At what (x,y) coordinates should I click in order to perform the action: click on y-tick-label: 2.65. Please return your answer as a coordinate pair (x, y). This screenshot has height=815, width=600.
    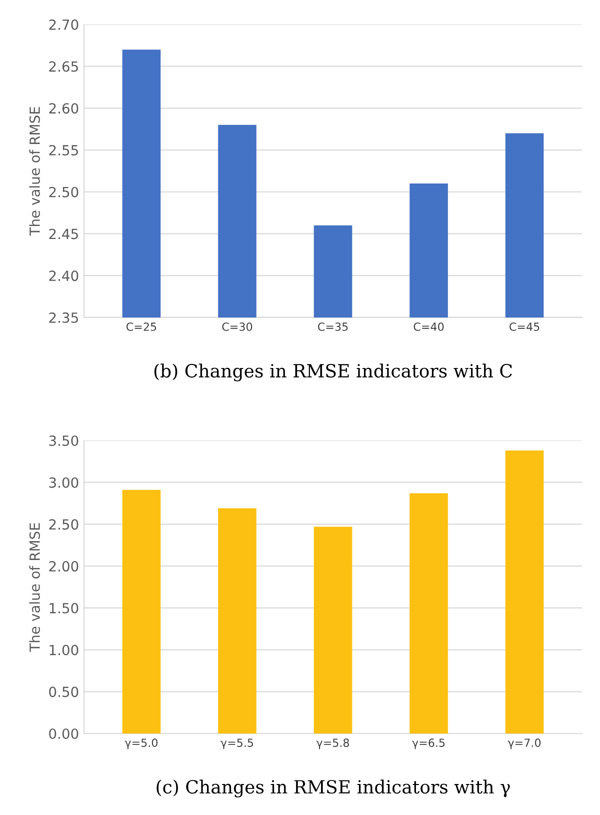
    Looking at the image, I should click on (63, 66).